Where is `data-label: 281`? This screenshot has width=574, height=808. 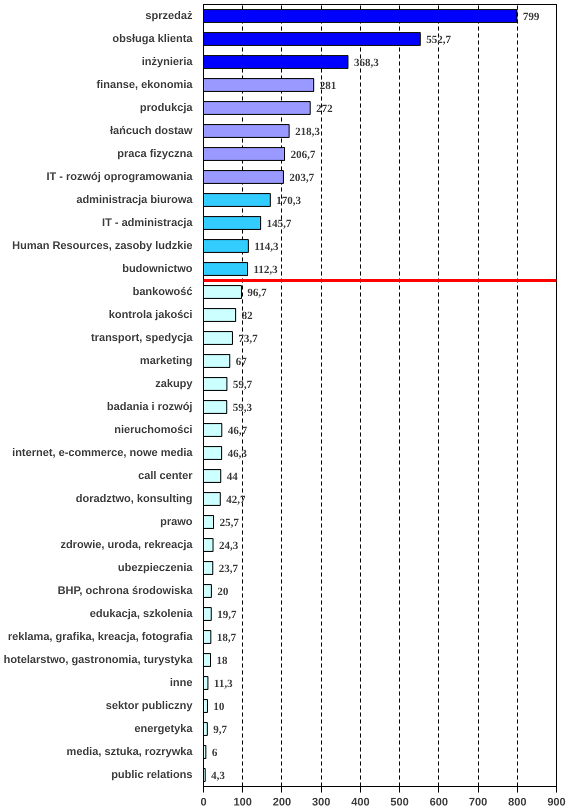 data-label: 281 is located at coordinates (328, 86).